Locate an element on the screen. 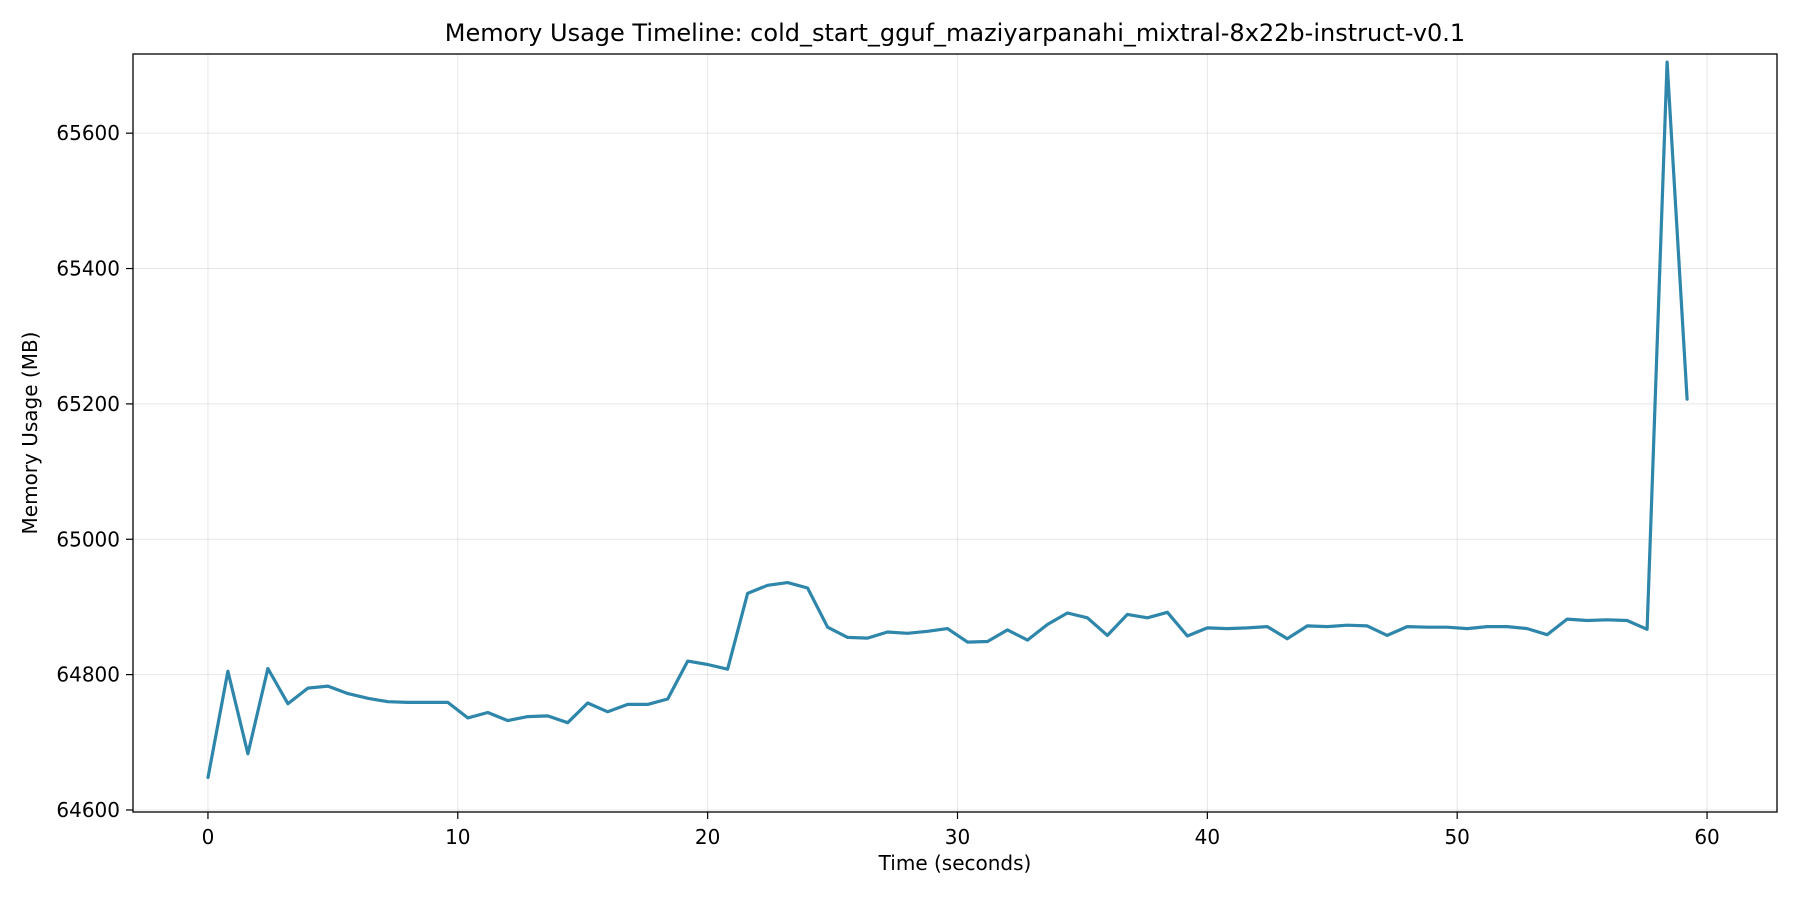 The image size is (1800, 900). y-tick-label: 65400 is located at coordinates (88, 269).